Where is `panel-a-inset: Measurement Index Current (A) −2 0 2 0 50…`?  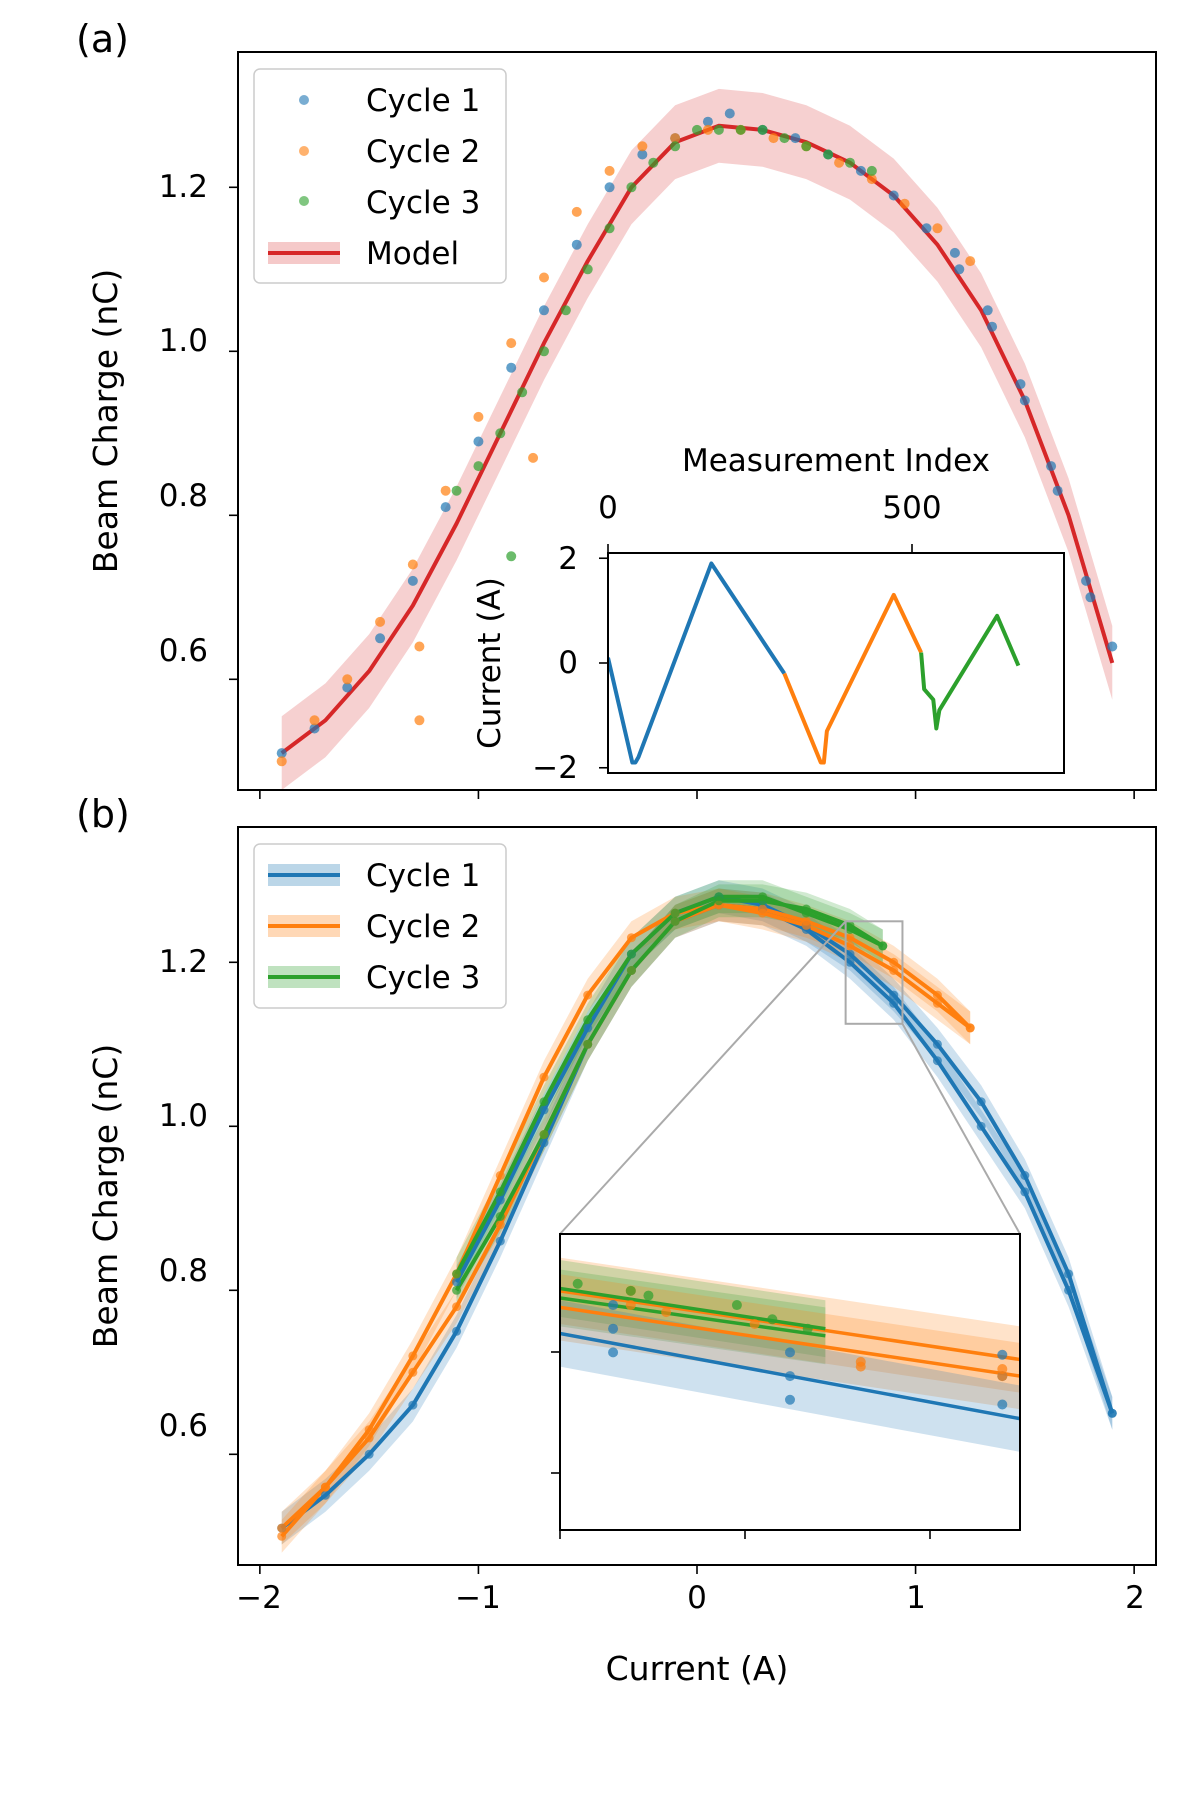 panel-a-inset: Measurement Index Current (A) −2 0 2 0 50… is located at coordinates (768, 614).